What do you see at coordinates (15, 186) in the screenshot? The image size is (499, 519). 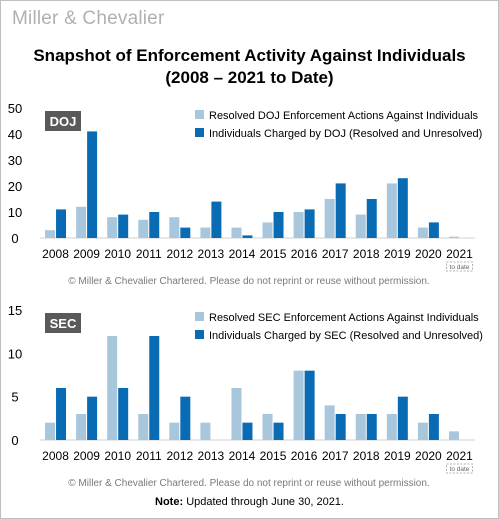 I see `y-tick-label: 20` at bounding box center [15, 186].